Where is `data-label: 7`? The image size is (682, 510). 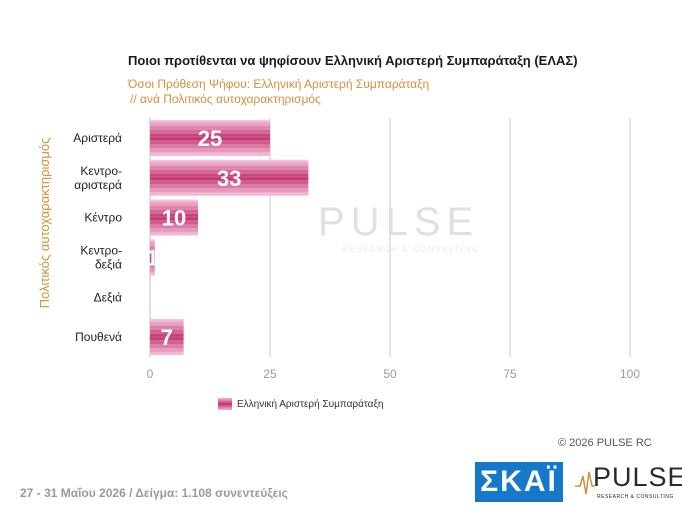 data-label: 7 is located at coordinates (167, 337).